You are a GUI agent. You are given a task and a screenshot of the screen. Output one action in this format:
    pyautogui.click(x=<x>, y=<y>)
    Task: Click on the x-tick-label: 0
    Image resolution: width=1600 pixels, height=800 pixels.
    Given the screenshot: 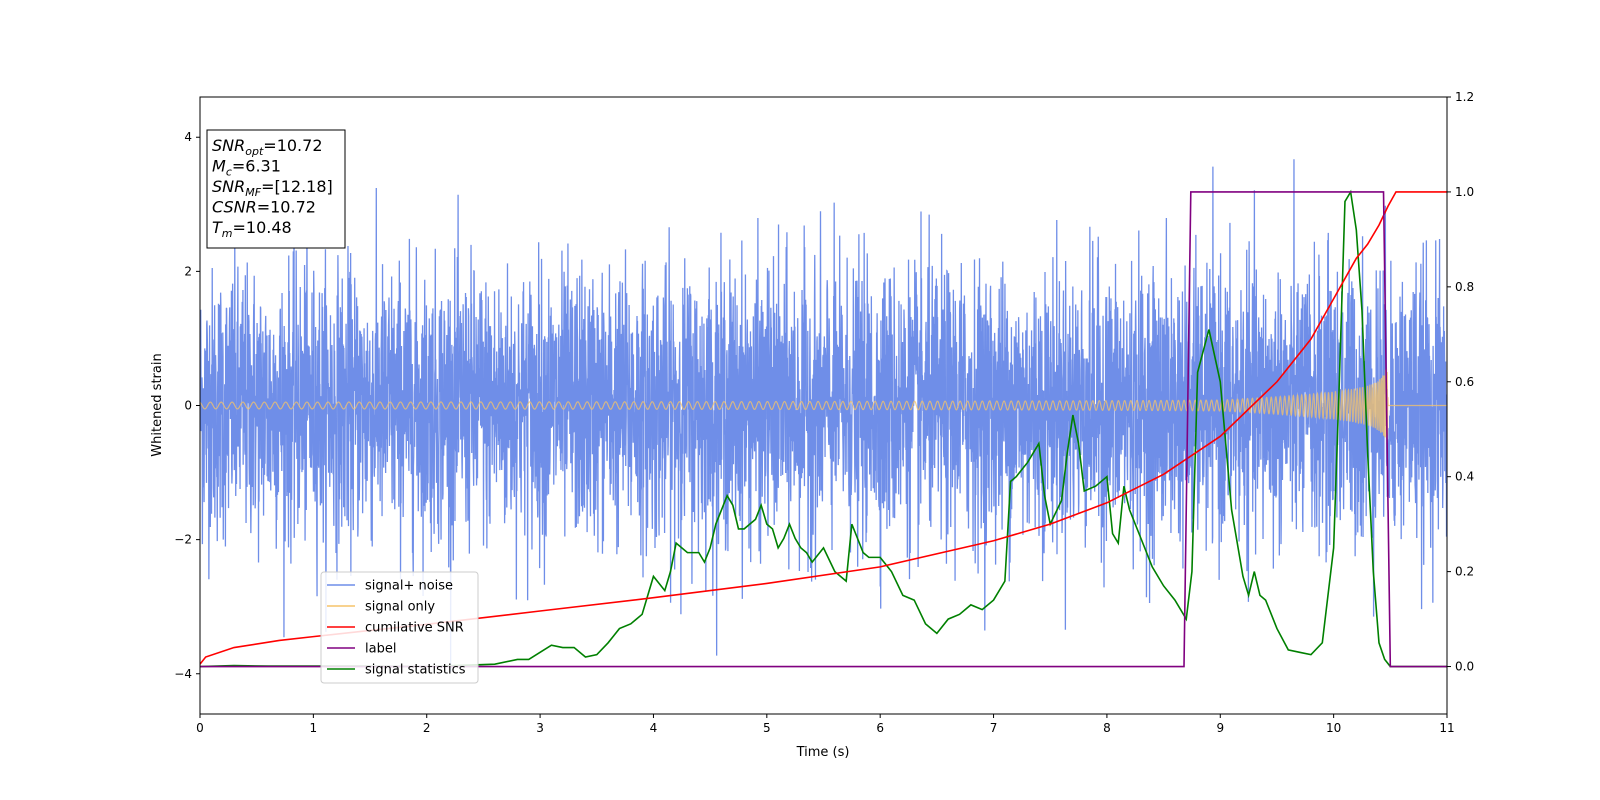 What is the action you would take?
    pyautogui.click(x=200, y=728)
    